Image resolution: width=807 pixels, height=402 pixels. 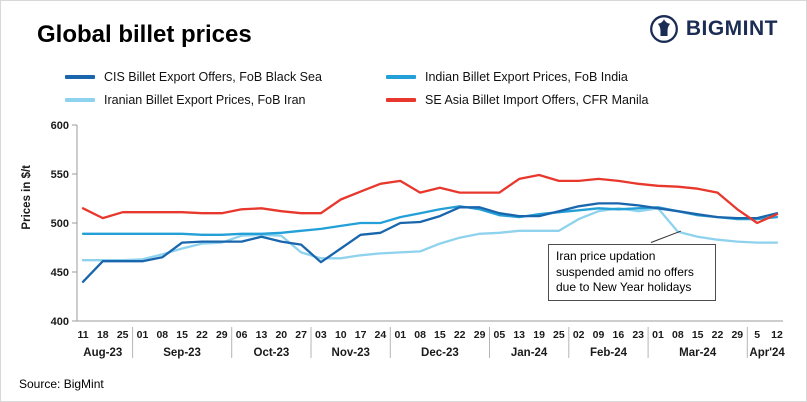 What do you see at coordinates (60, 224) in the screenshot?
I see `svg-text: 500` at bounding box center [60, 224].